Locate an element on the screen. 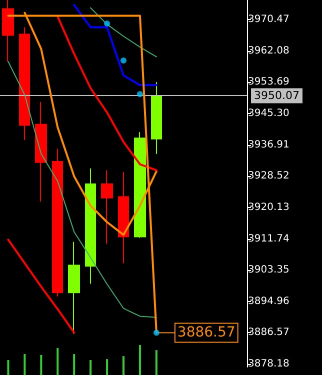  y-tick-label: 3962.08 is located at coordinates (269, 50).